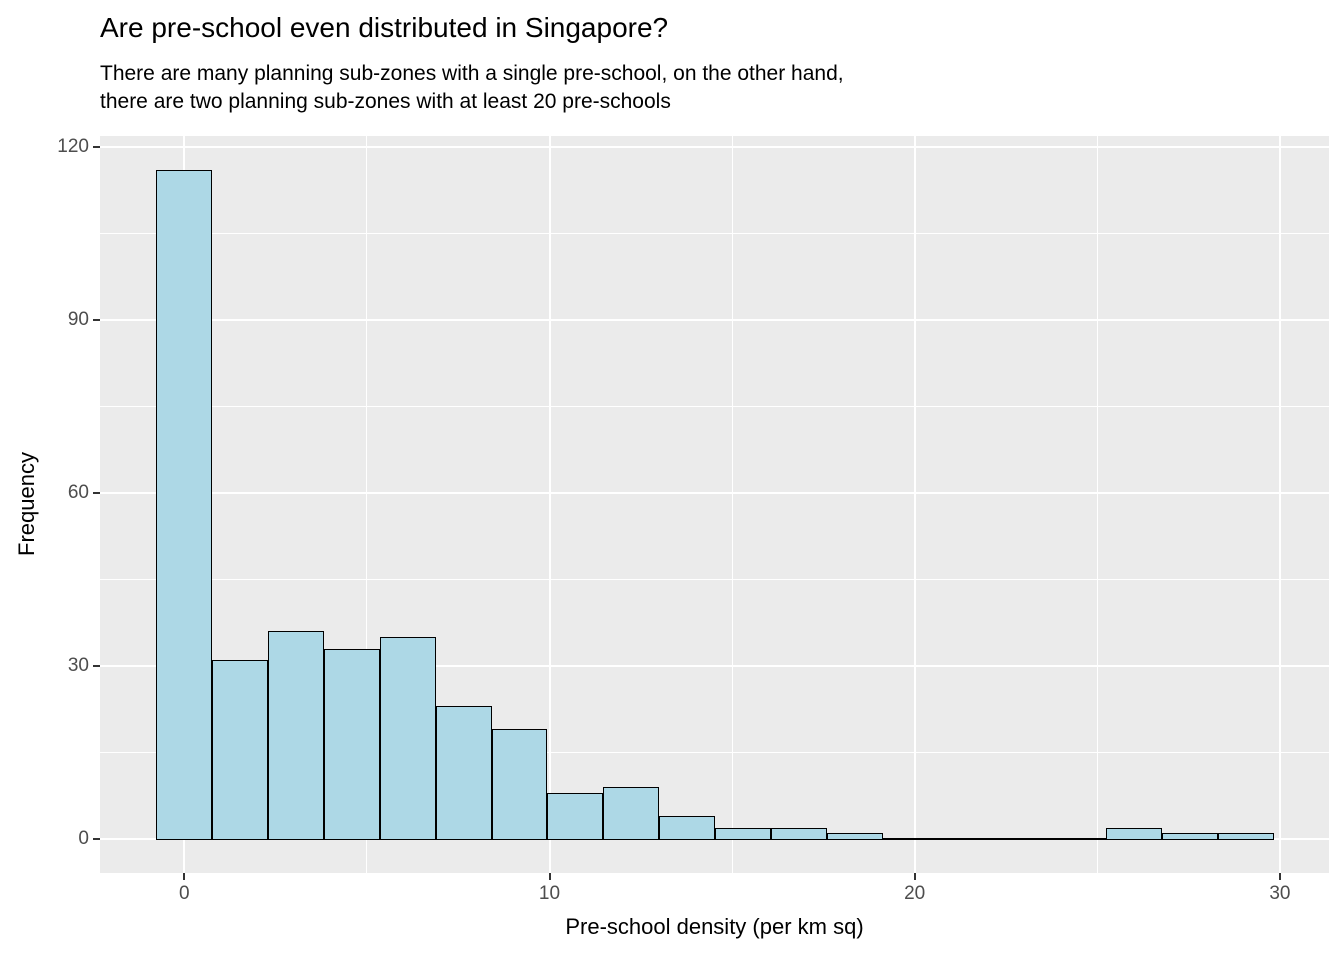 The width and height of the screenshot is (1344, 960). I want to click on x-tick-label: 30, so click(1280, 893).